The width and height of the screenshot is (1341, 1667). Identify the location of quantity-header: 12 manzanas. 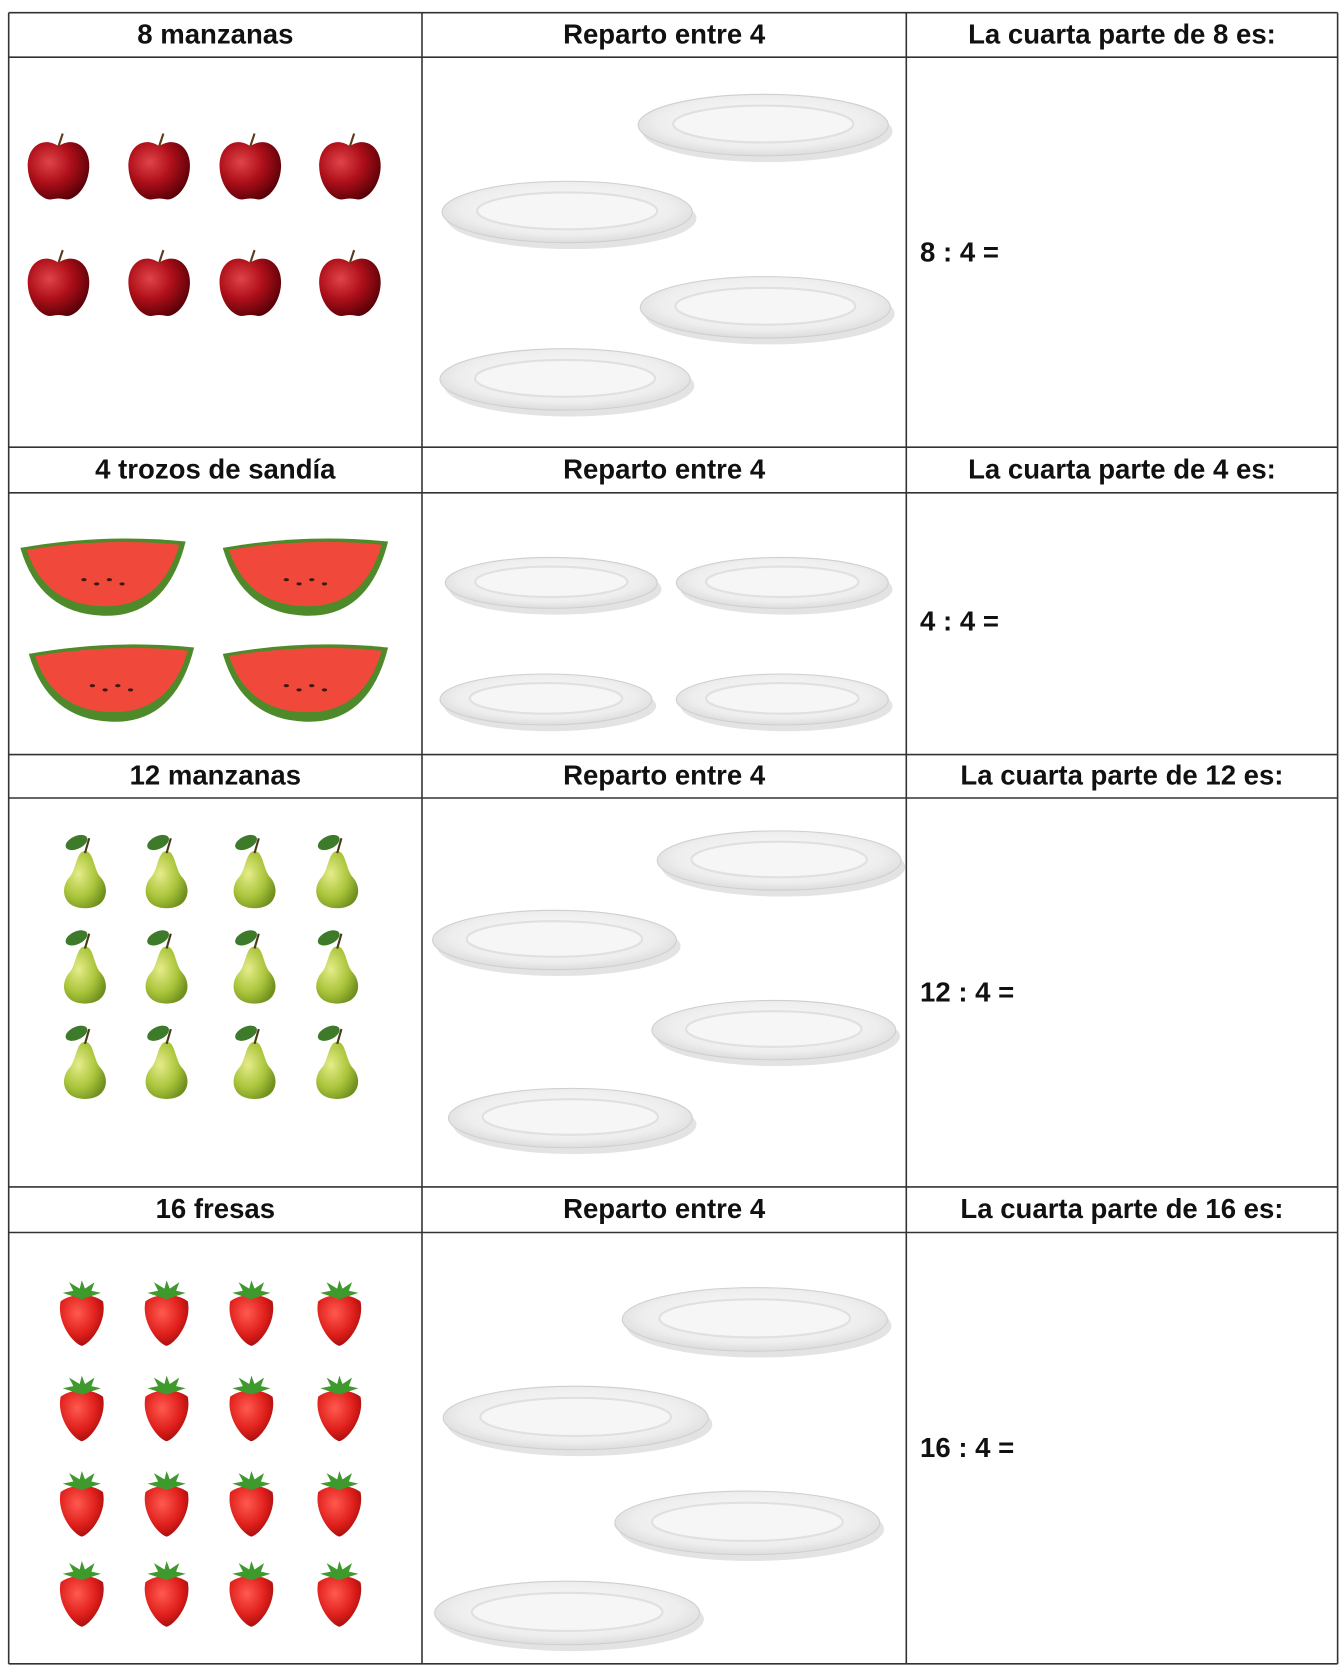
(216, 775).